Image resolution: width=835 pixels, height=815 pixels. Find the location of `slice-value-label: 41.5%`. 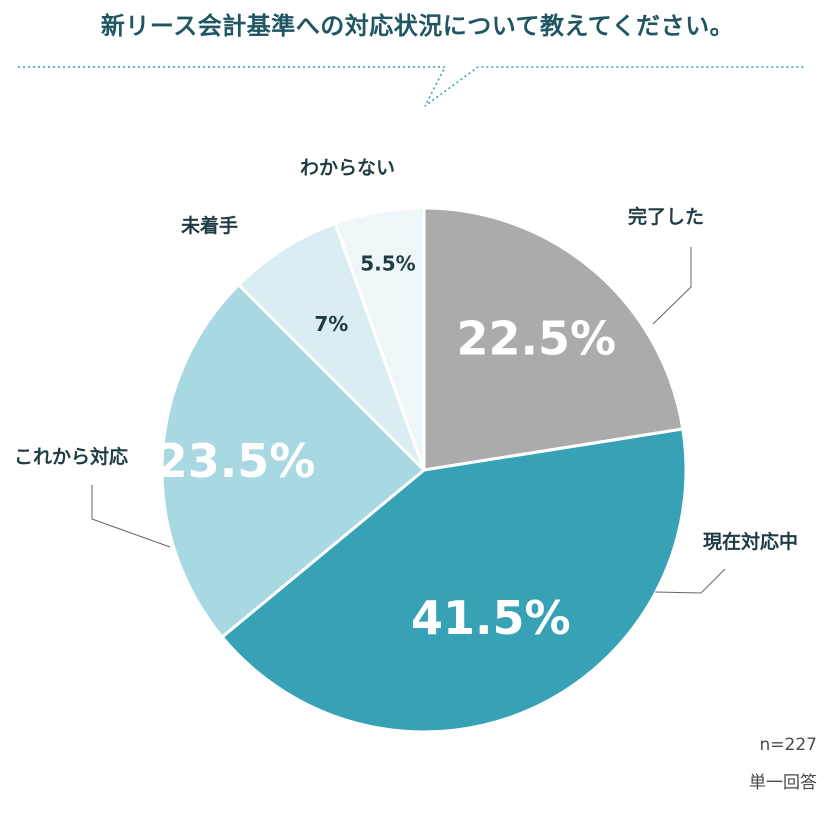

slice-value-label: 41.5% is located at coordinates (491, 618).